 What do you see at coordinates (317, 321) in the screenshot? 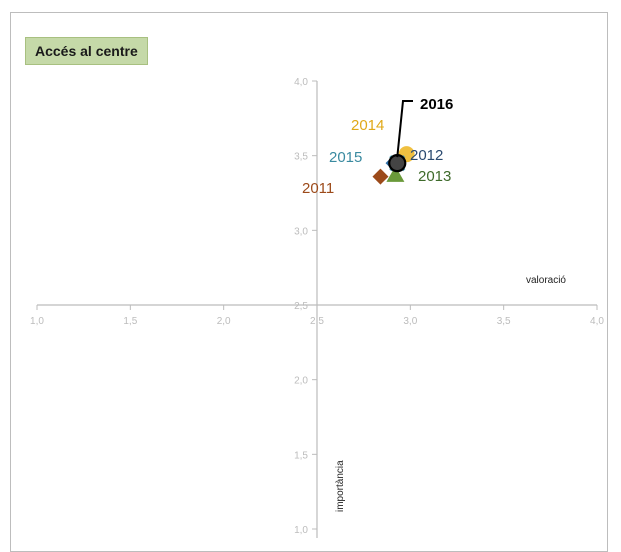
I see `x-tick-label: 2,5` at bounding box center [317, 321].